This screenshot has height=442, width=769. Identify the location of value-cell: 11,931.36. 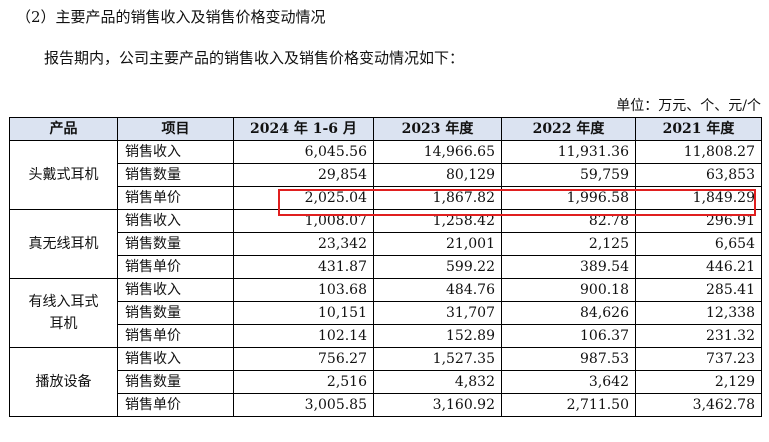
(568, 152).